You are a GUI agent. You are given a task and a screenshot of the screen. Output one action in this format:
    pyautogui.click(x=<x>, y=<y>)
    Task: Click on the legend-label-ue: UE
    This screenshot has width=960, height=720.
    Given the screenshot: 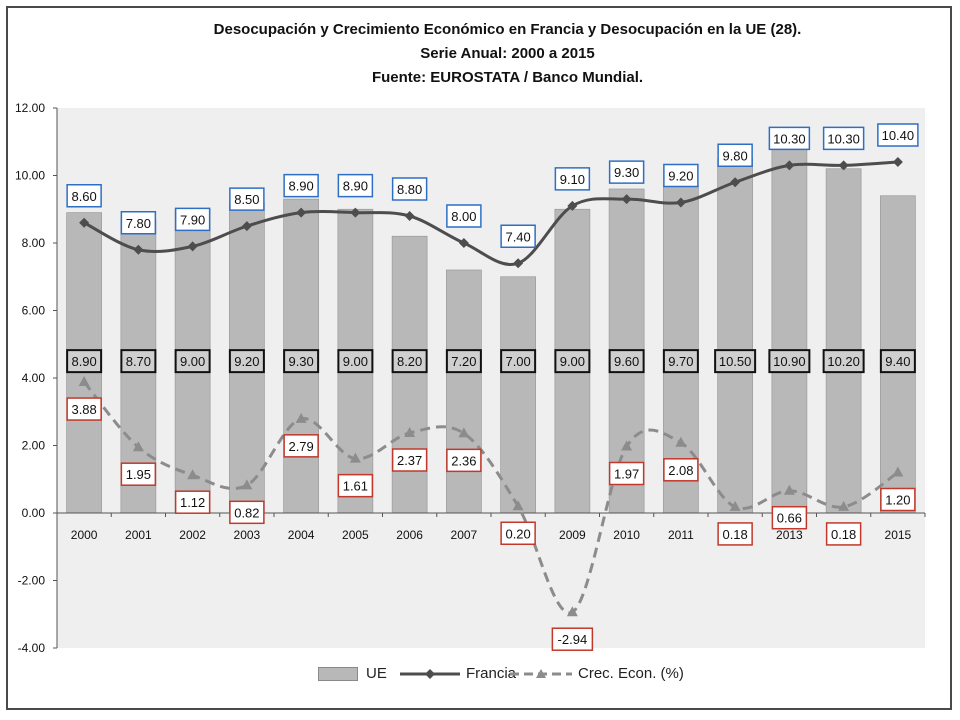 What is the action you would take?
    pyautogui.click(x=376, y=673)
    